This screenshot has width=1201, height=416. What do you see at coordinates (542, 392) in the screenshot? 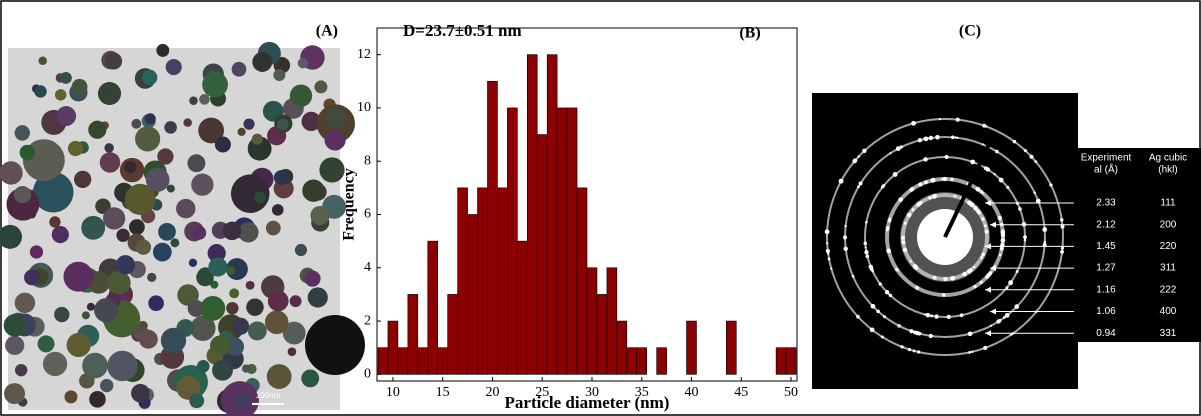
I see `x-tick-label: 25` at bounding box center [542, 392].